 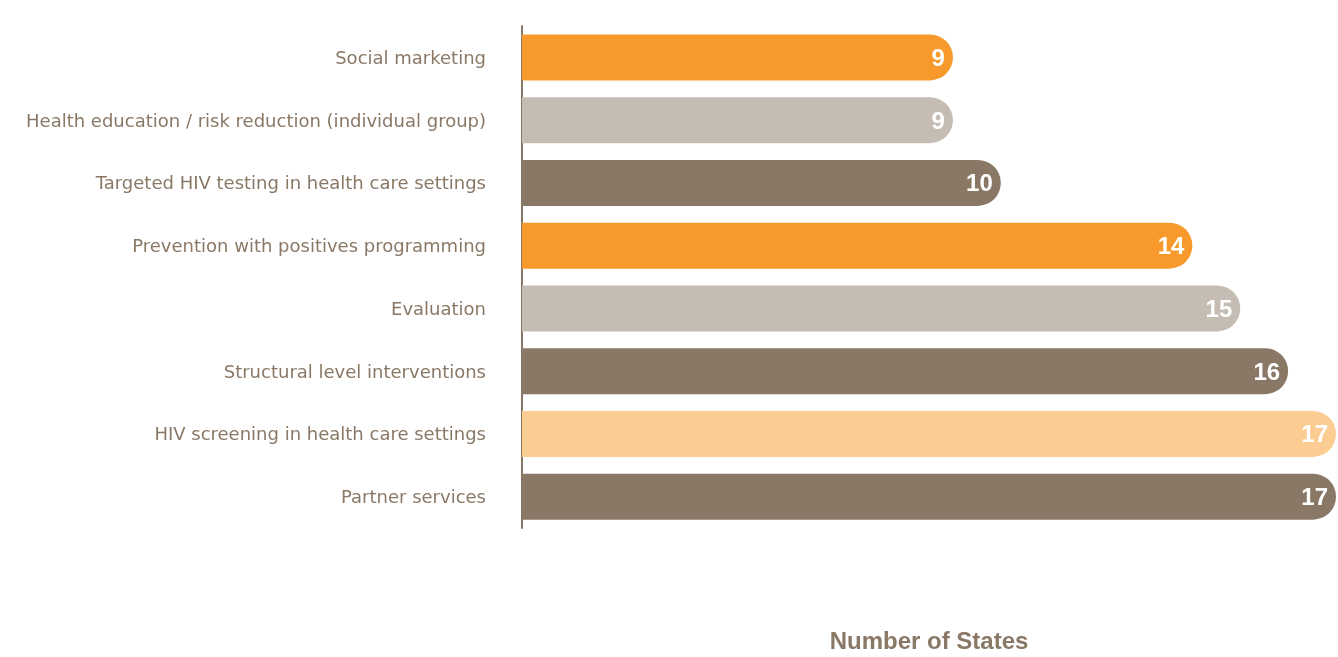 What do you see at coordinates (1219, 308) in the screenshot?
I see `data-label: 15` at bounding box center [1219, 308].